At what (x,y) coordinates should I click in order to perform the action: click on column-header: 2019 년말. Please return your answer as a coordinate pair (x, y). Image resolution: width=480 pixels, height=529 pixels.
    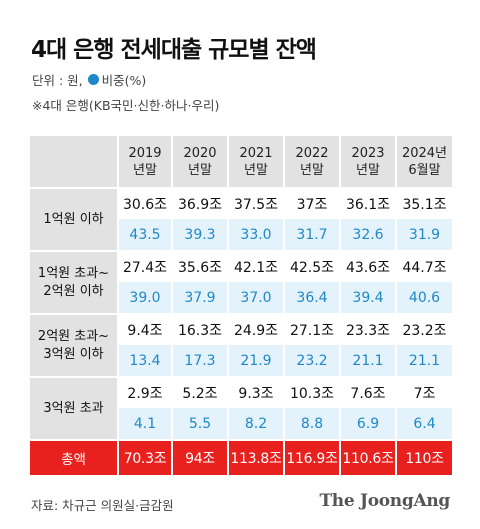
    Looking at the image, I should click on (145, 162).